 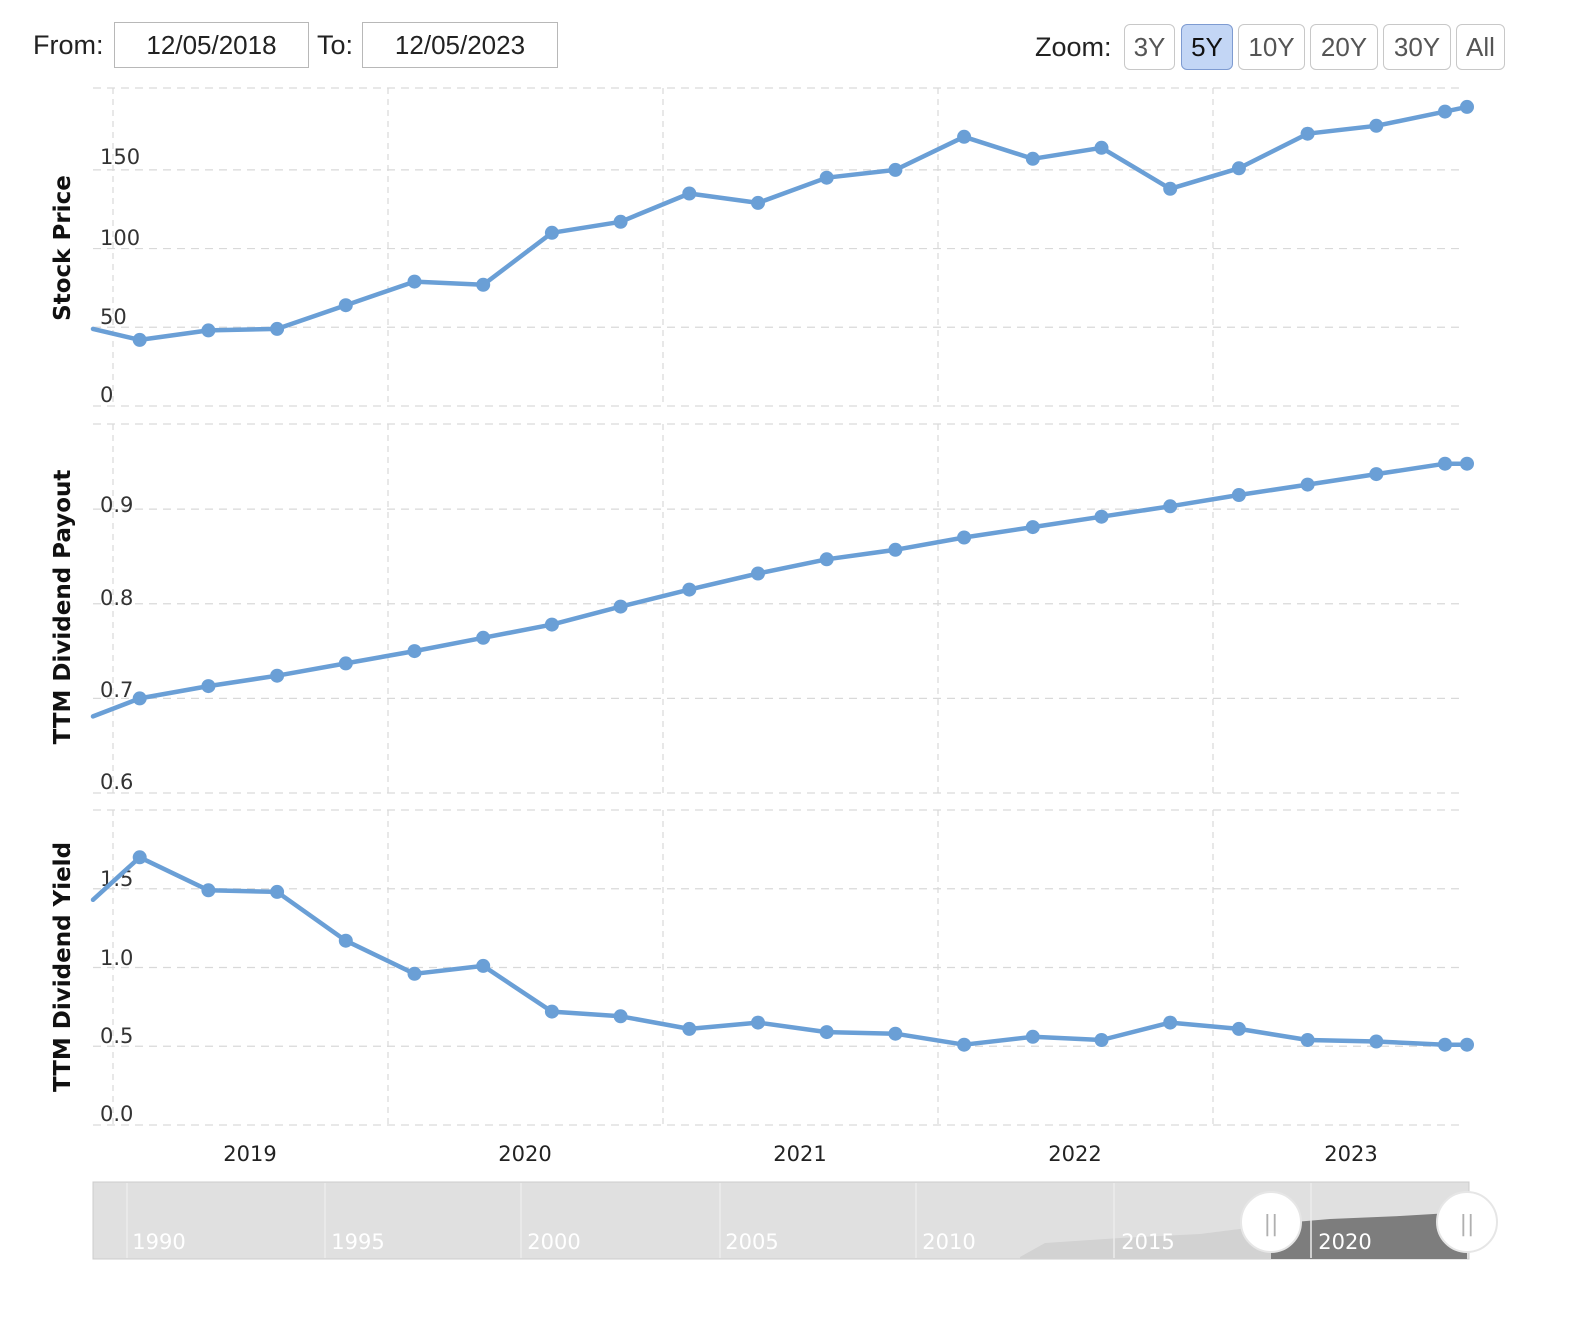 I want to click on y-tick-label: 150, so click(x=120, y=157).